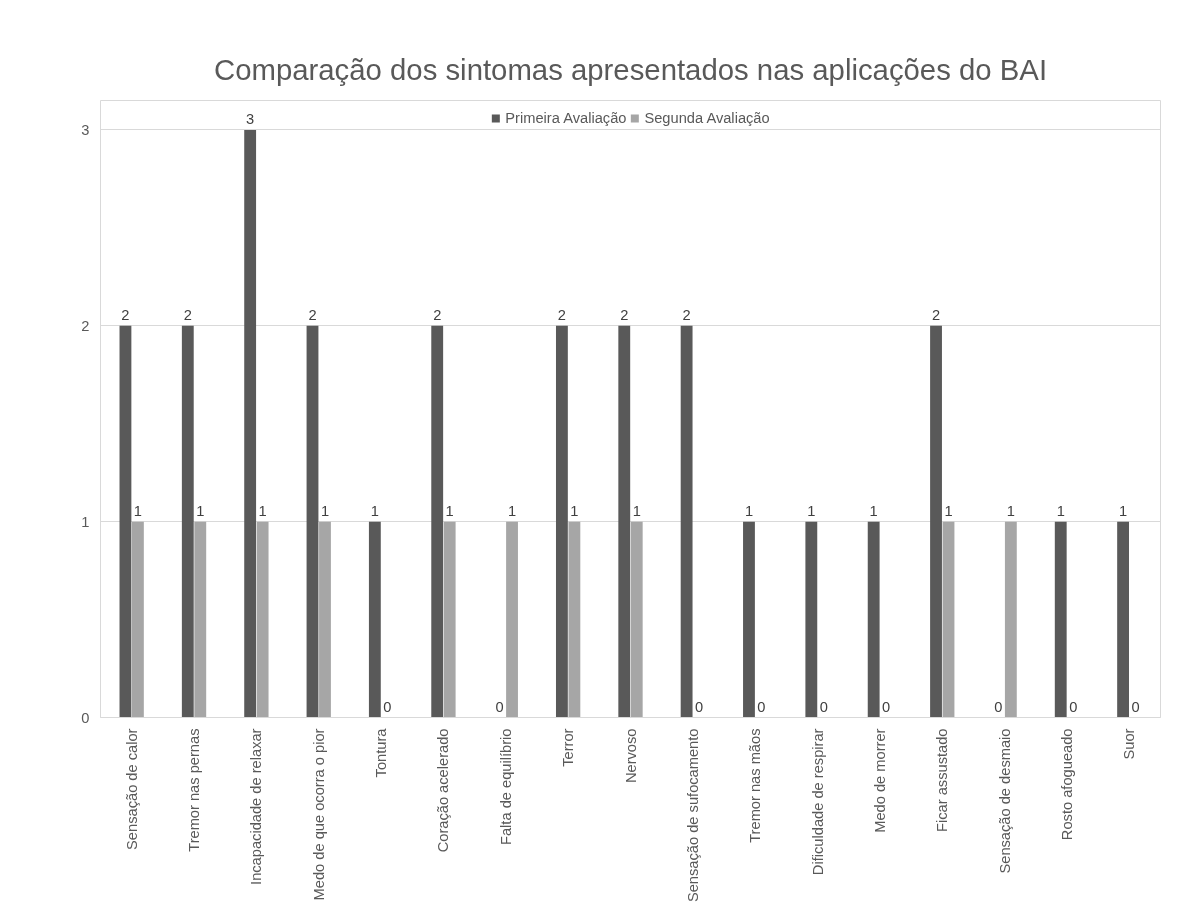 This screenshot has width=1195, height=913. Describe the element at coordinates (85, 129) in the screenshot. I see `y-tick-label: 3` at that location.